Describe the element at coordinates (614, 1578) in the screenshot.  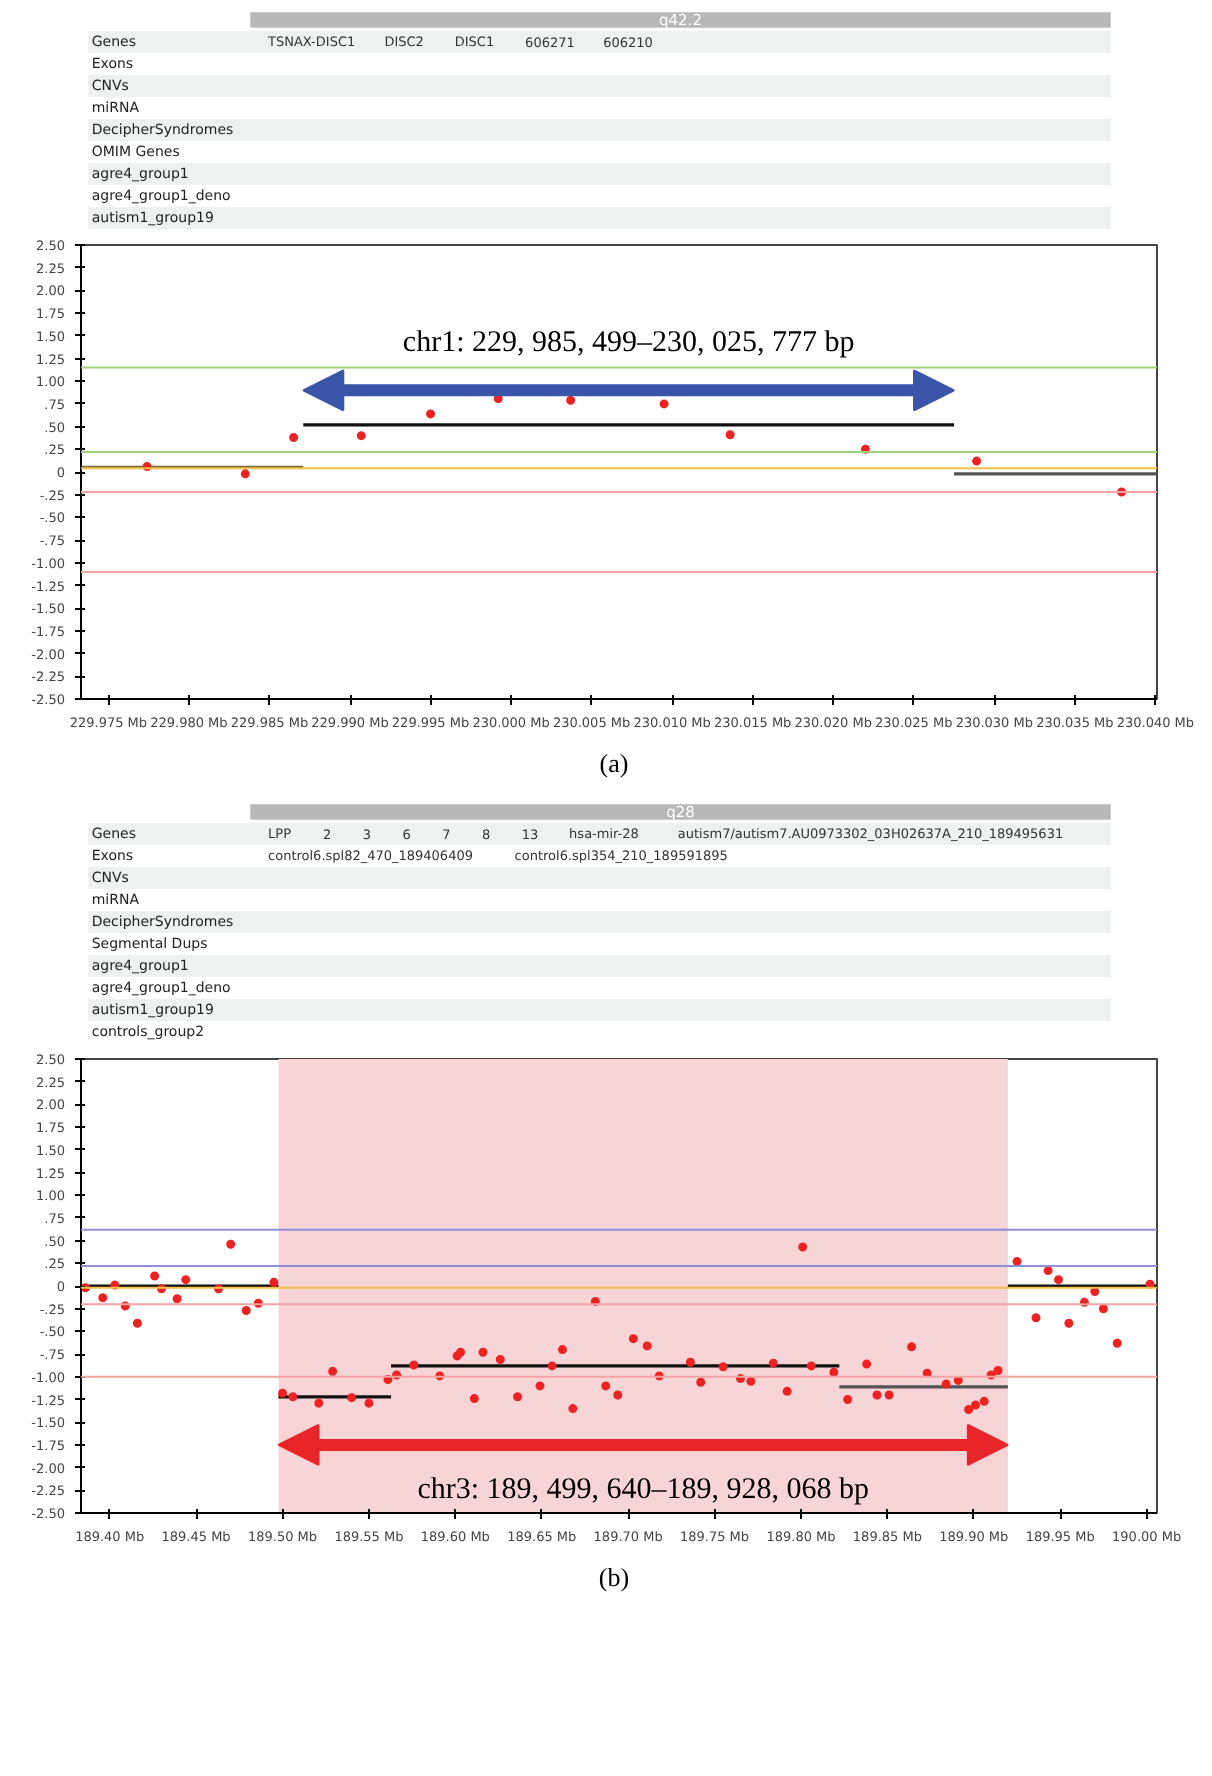
I see `text: (b)` at that location.